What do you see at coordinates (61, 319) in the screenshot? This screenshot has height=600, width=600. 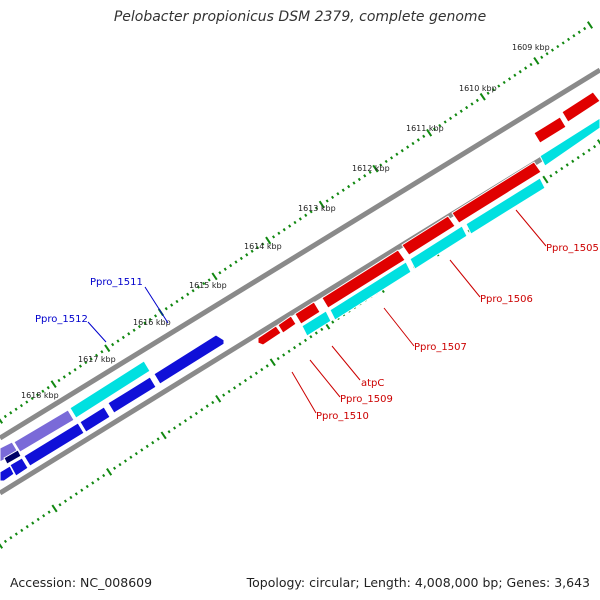 I see `label-ppro-1512: Ppro_1512` at bounding box center [61, 319].